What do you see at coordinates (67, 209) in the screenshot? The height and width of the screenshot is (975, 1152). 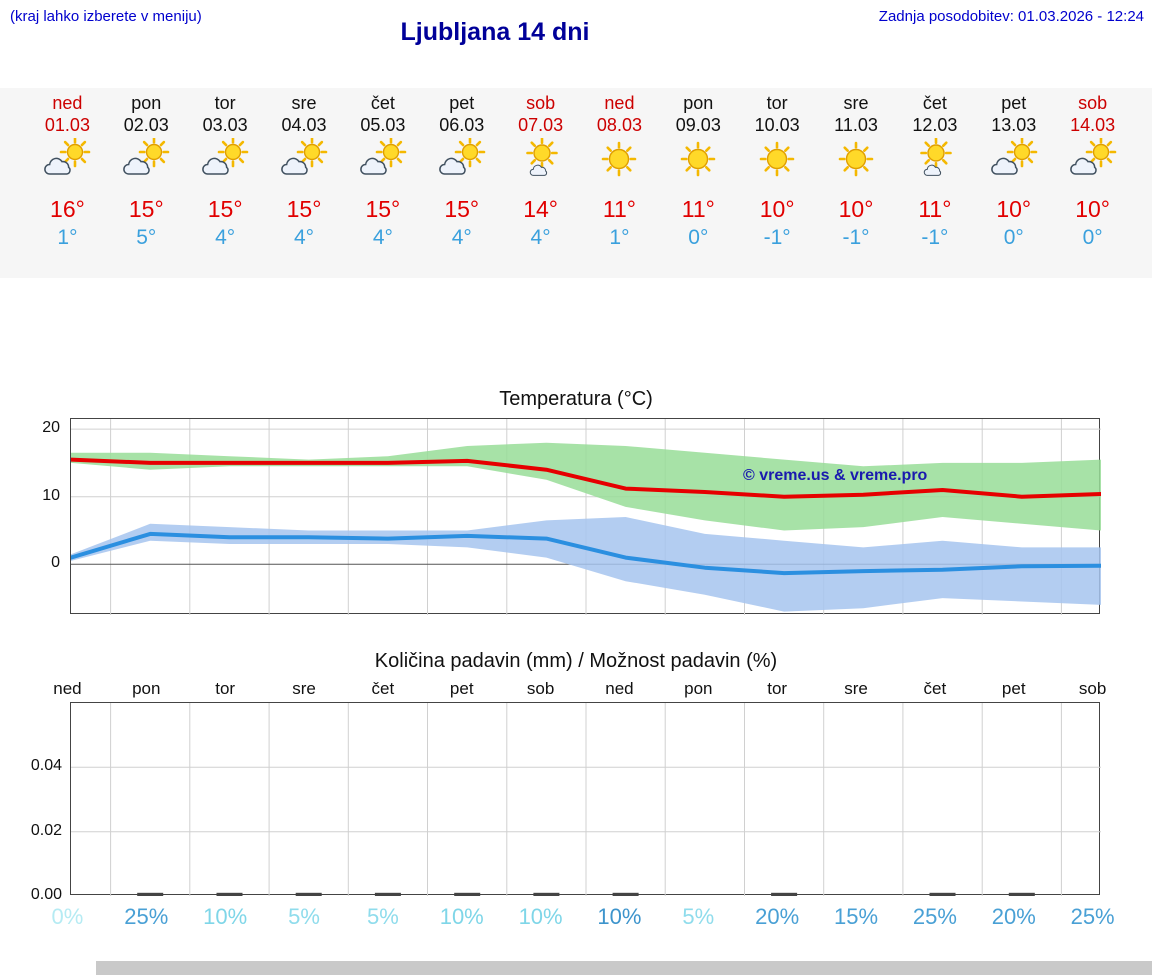 I see `high-temp: 16°` at bounding box center [67, 209].